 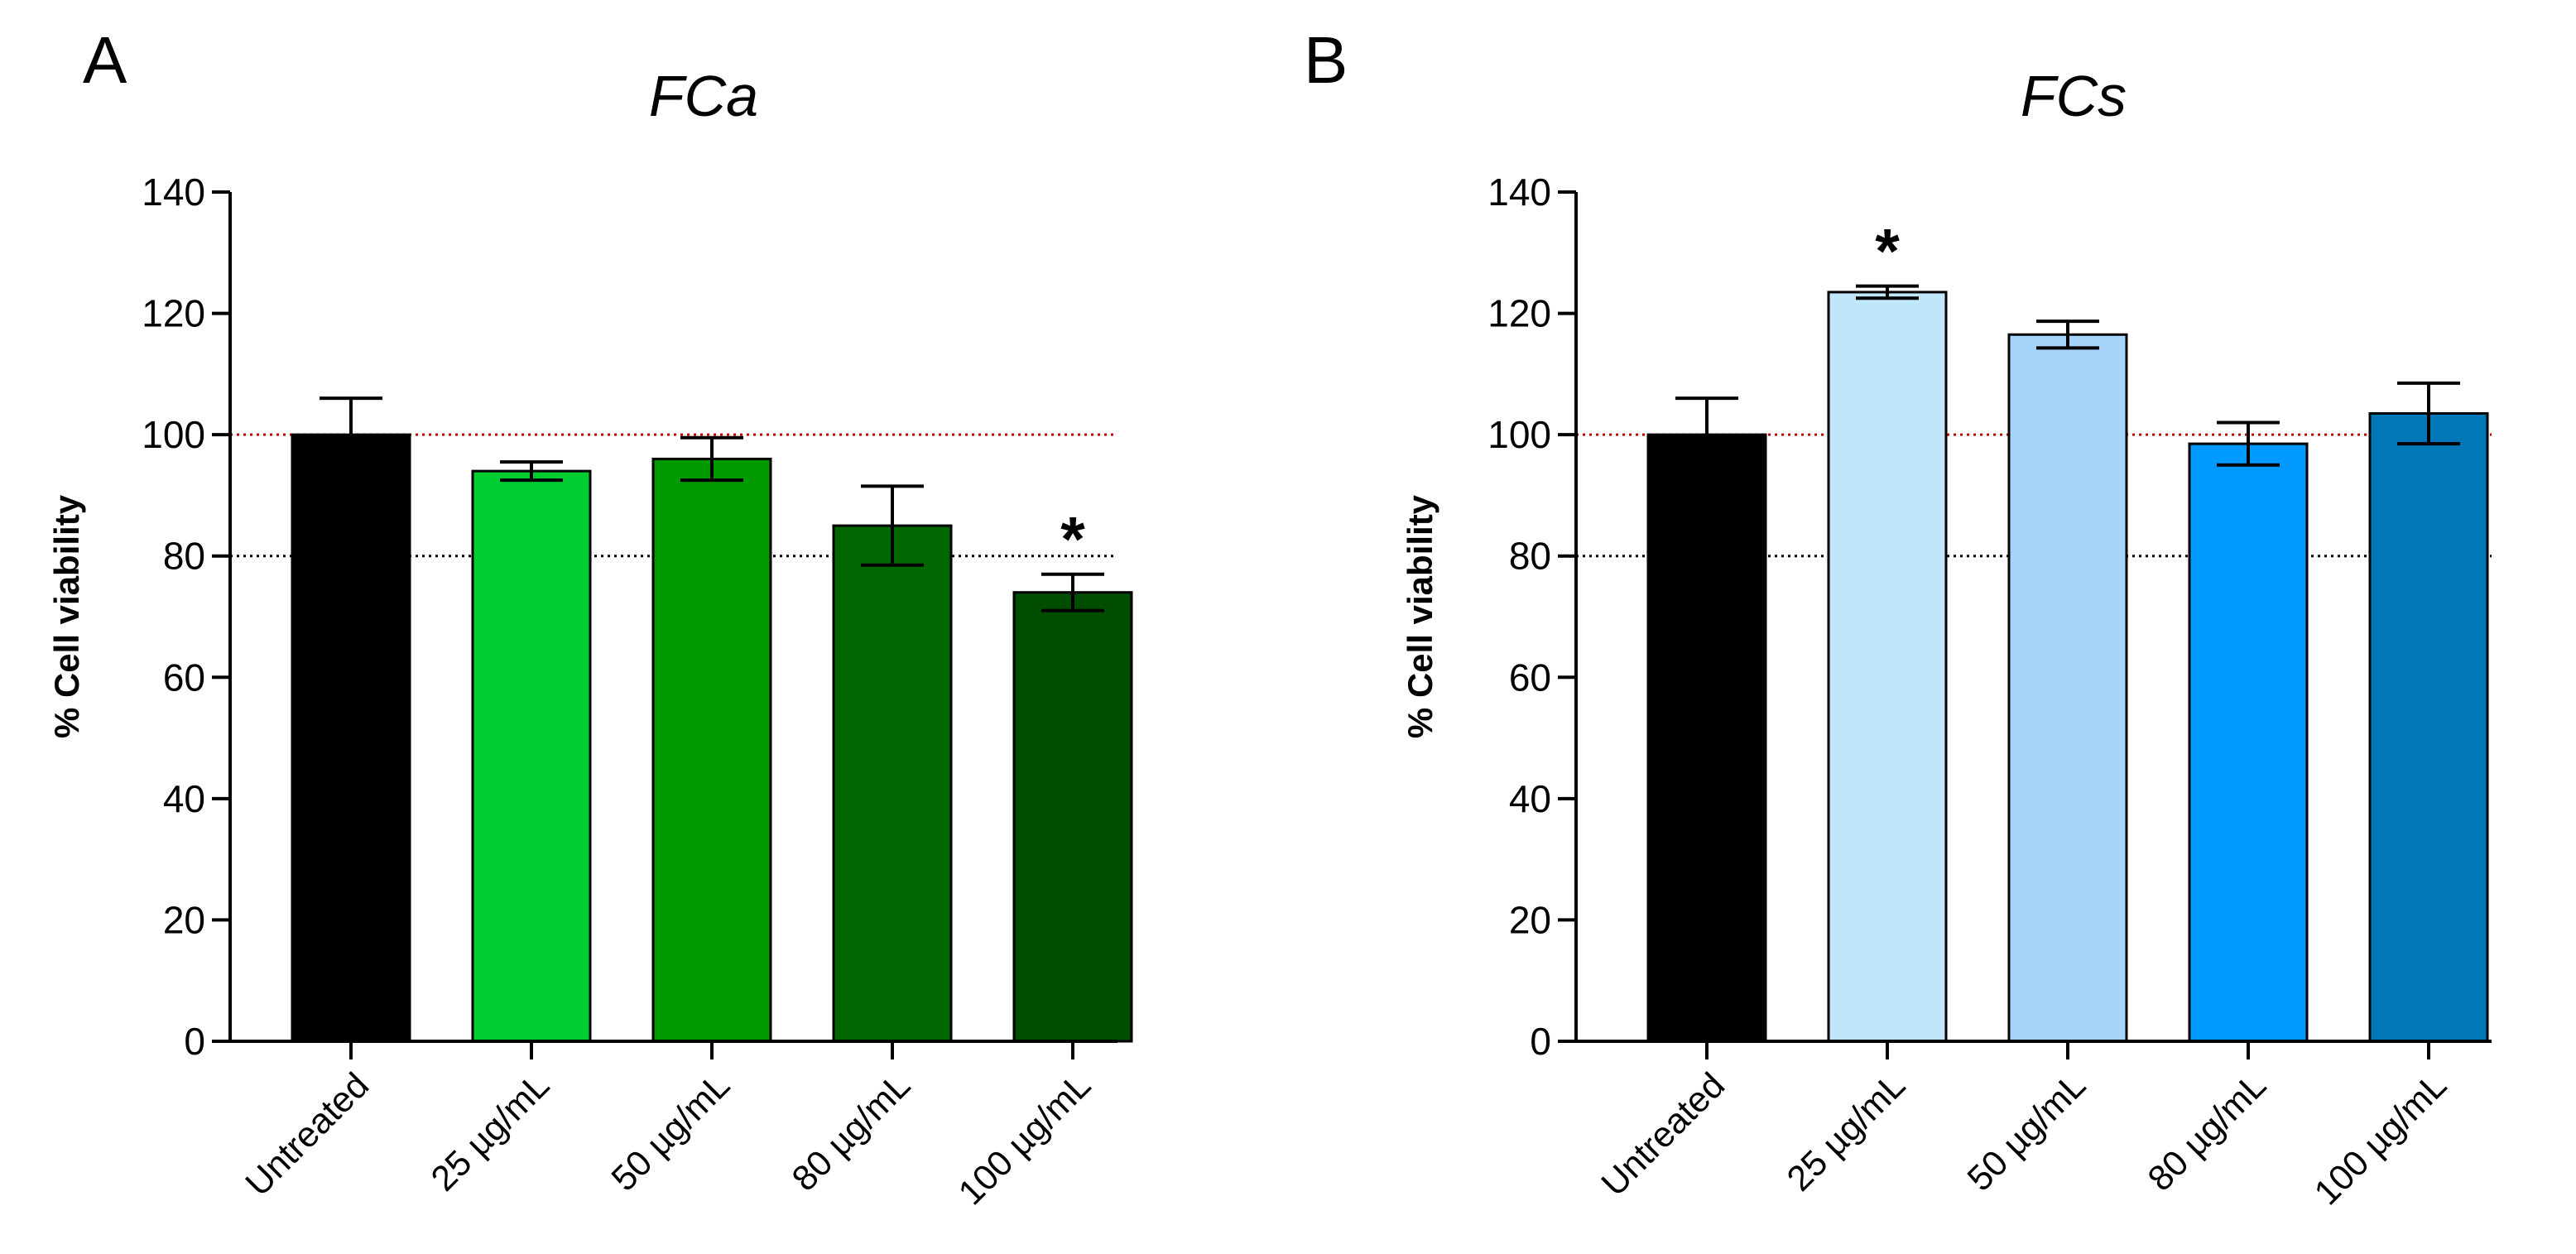 I want to click on panel-letter: B, so click(x=1326, y=60).